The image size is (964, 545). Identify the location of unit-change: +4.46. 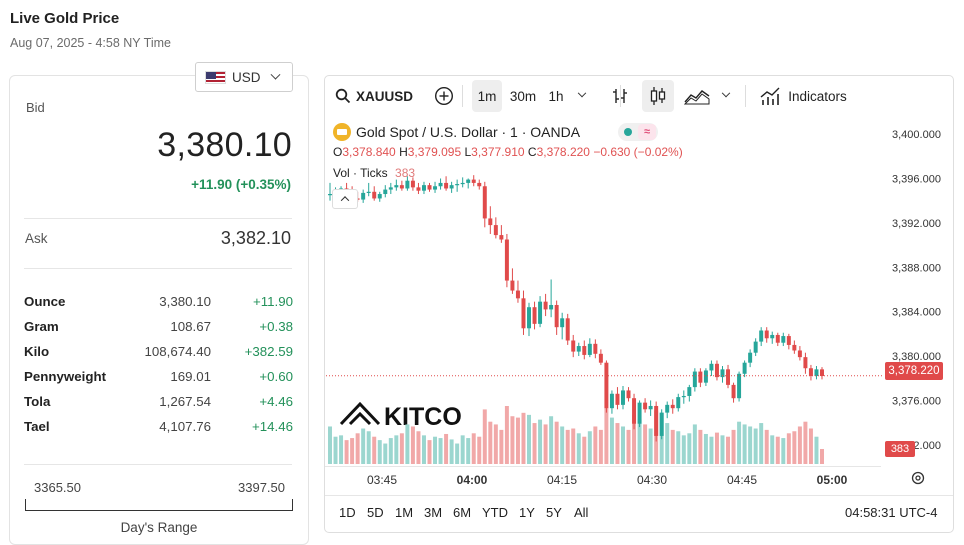
(276, 401).